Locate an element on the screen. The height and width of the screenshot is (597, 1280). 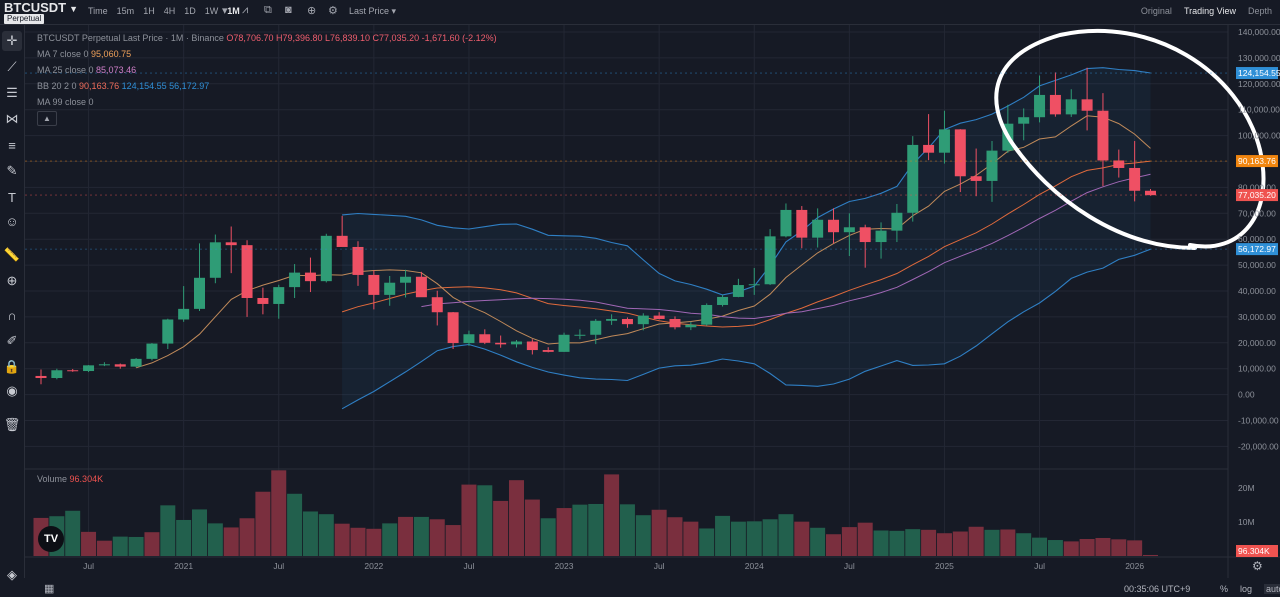
zoom-icon: ⊕ is located at coordinates (12, 280).